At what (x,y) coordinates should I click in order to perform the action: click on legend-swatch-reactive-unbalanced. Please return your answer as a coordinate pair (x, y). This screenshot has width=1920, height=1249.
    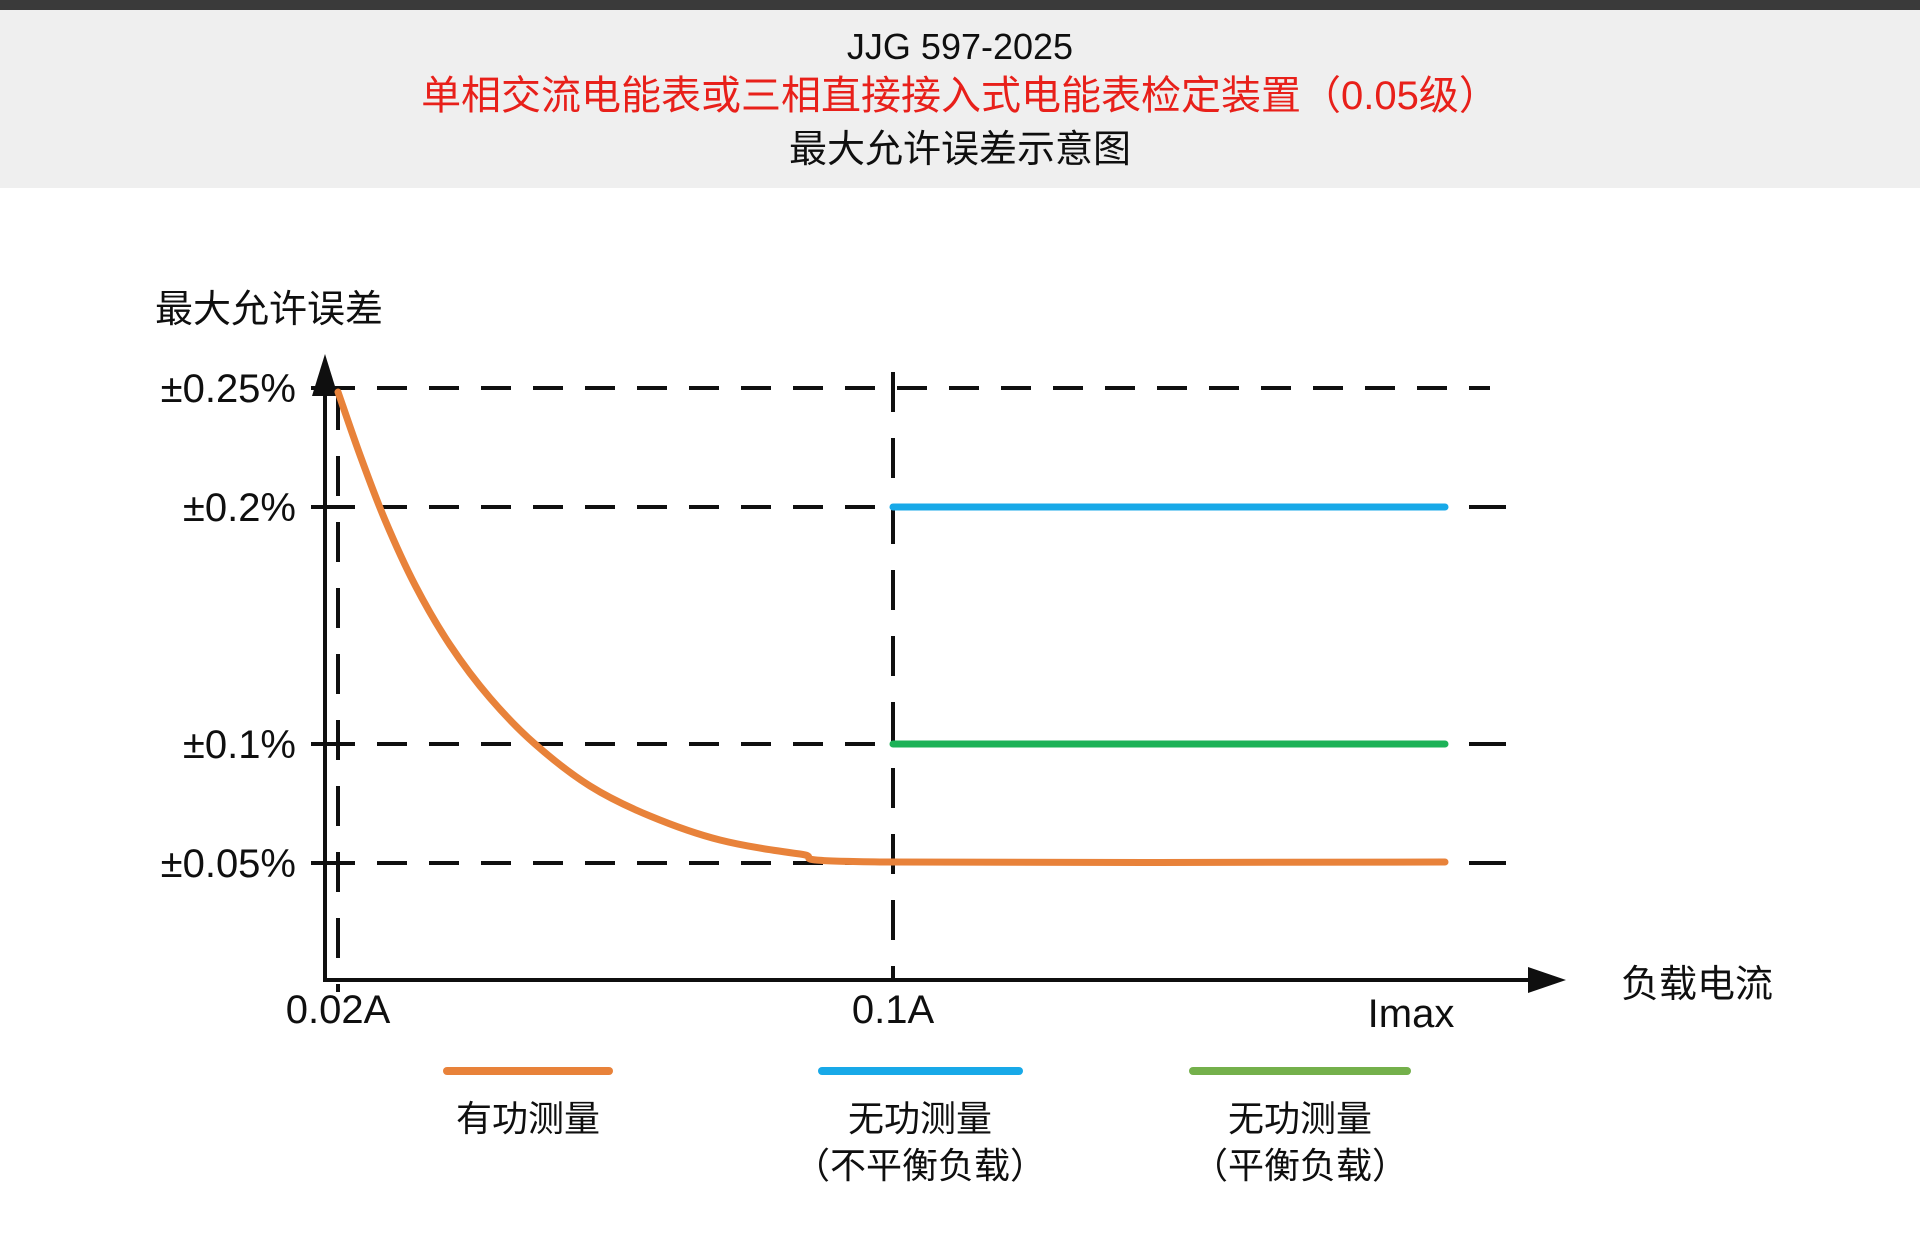
    Looking at the image, I should click on (920, 1071).